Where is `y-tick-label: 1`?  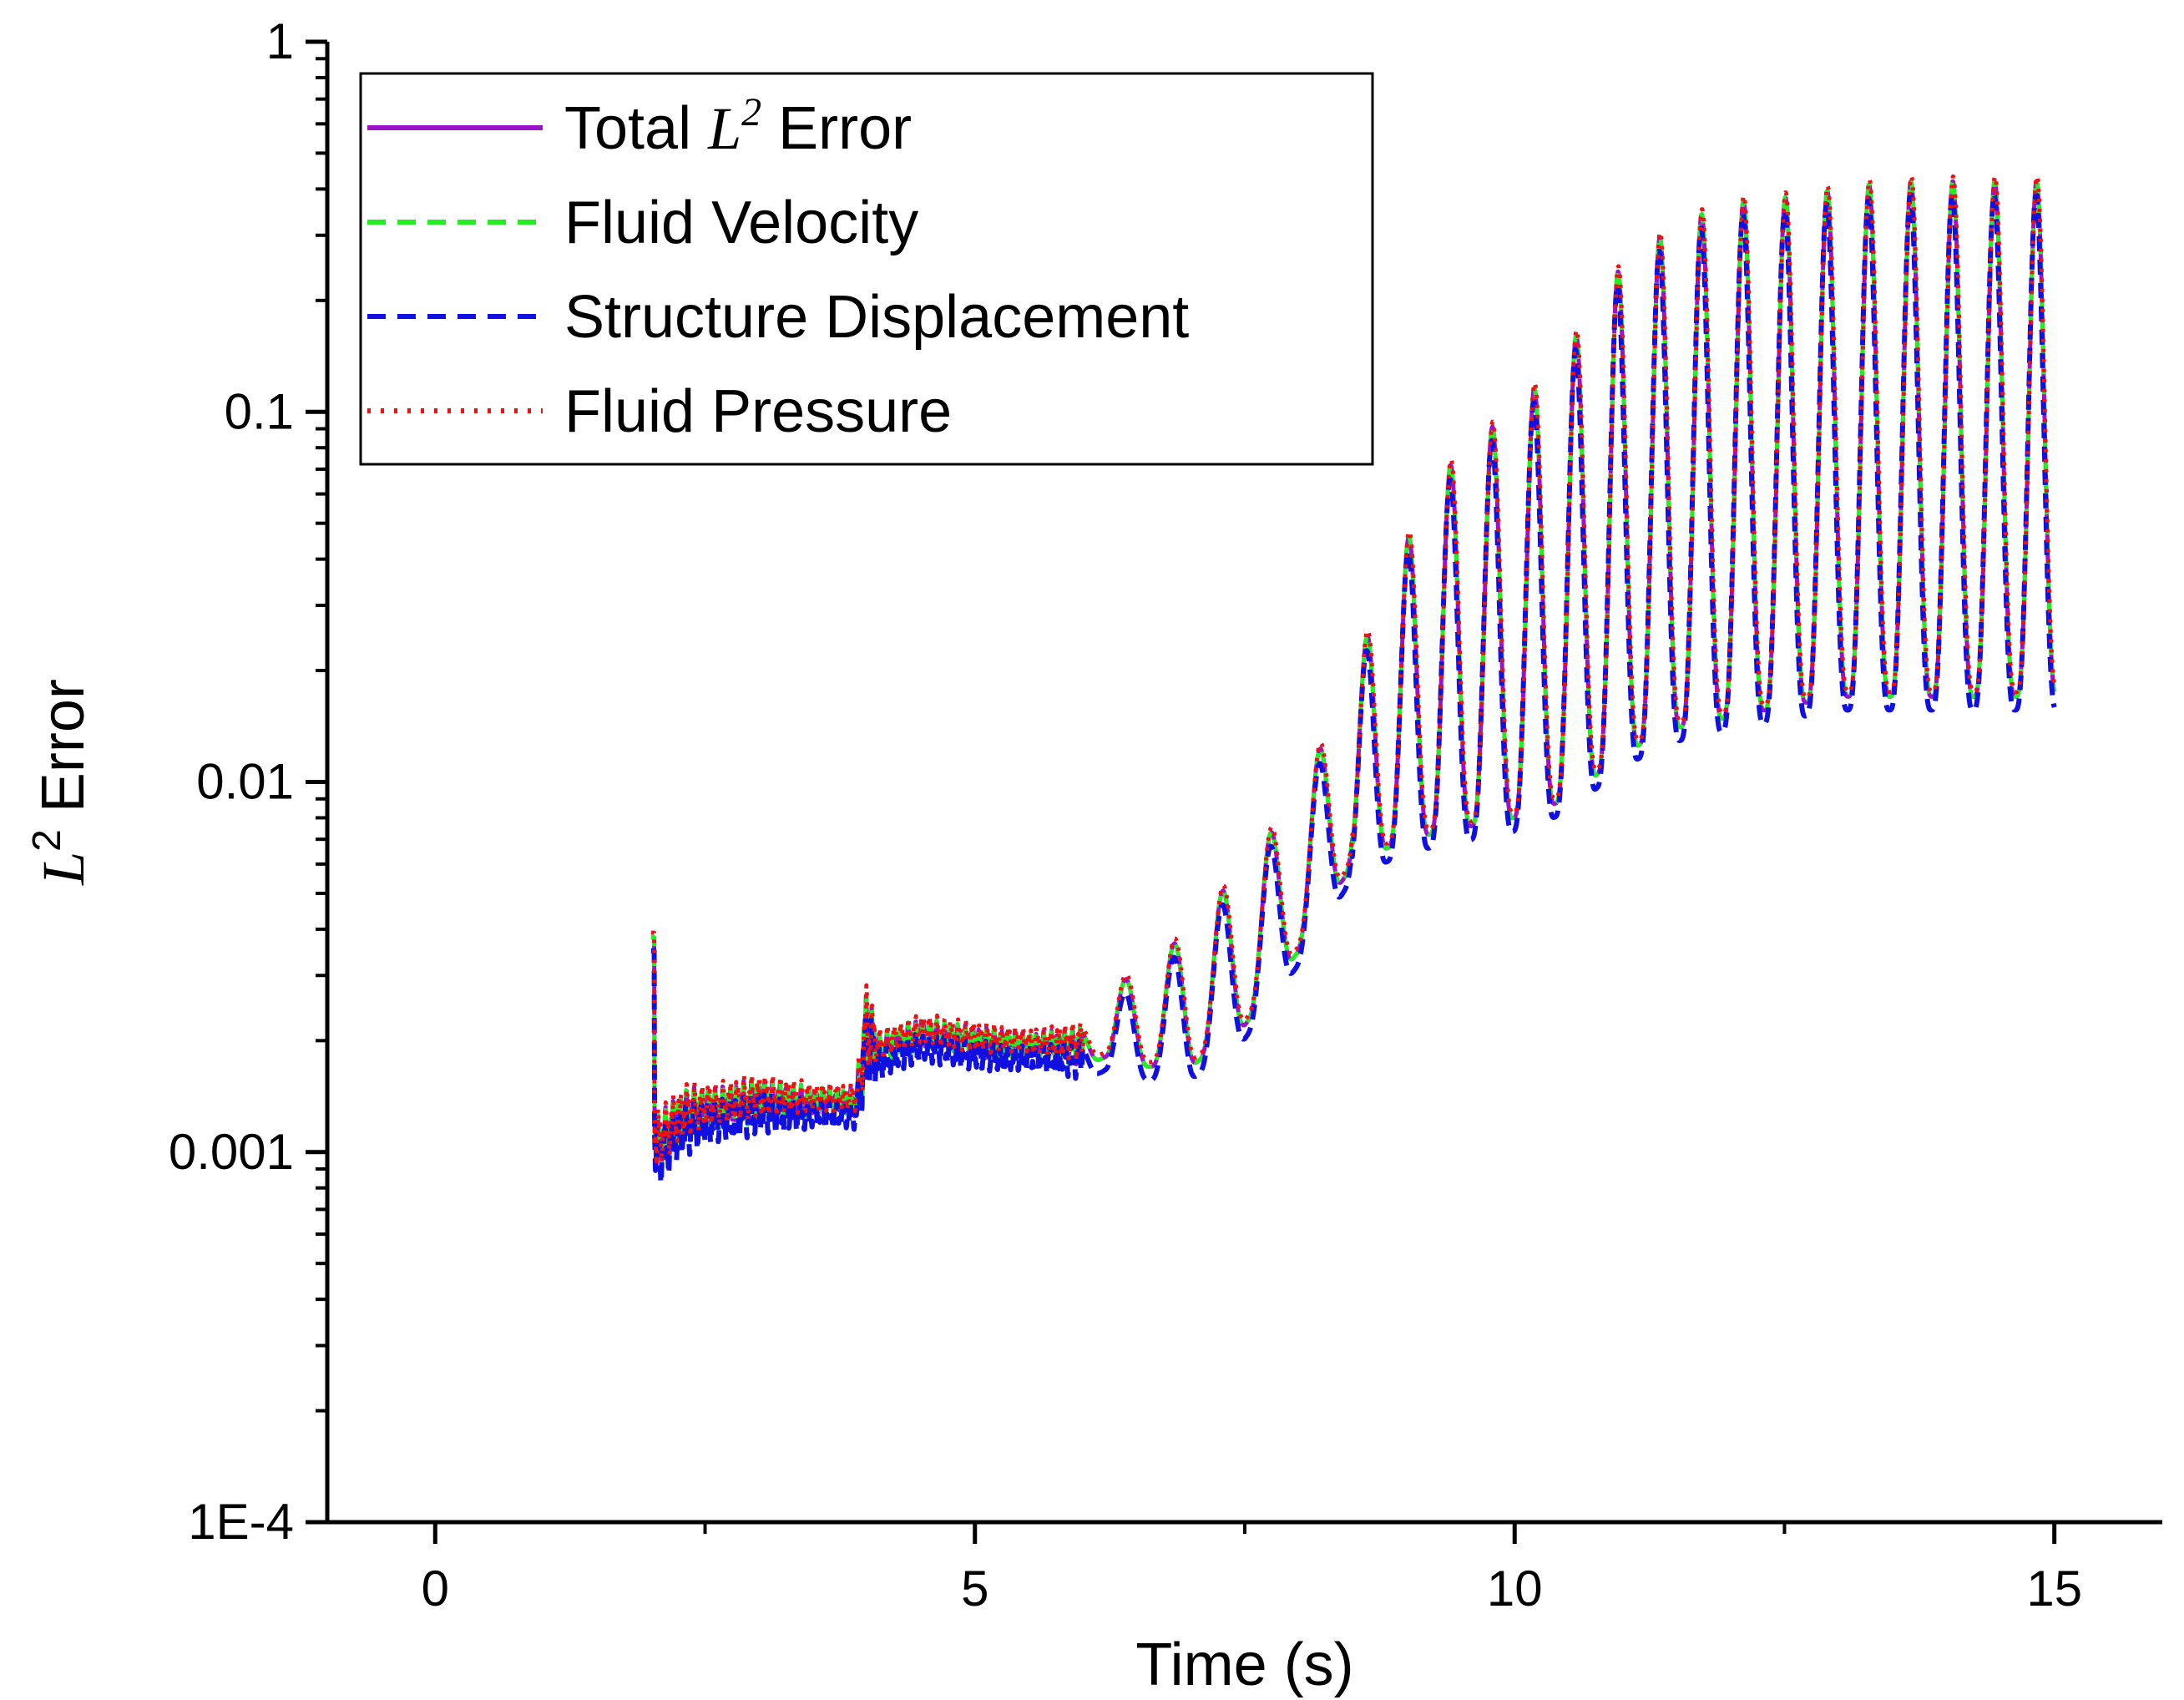 y-tick-label: 1 is located at coordinates (280, 41).